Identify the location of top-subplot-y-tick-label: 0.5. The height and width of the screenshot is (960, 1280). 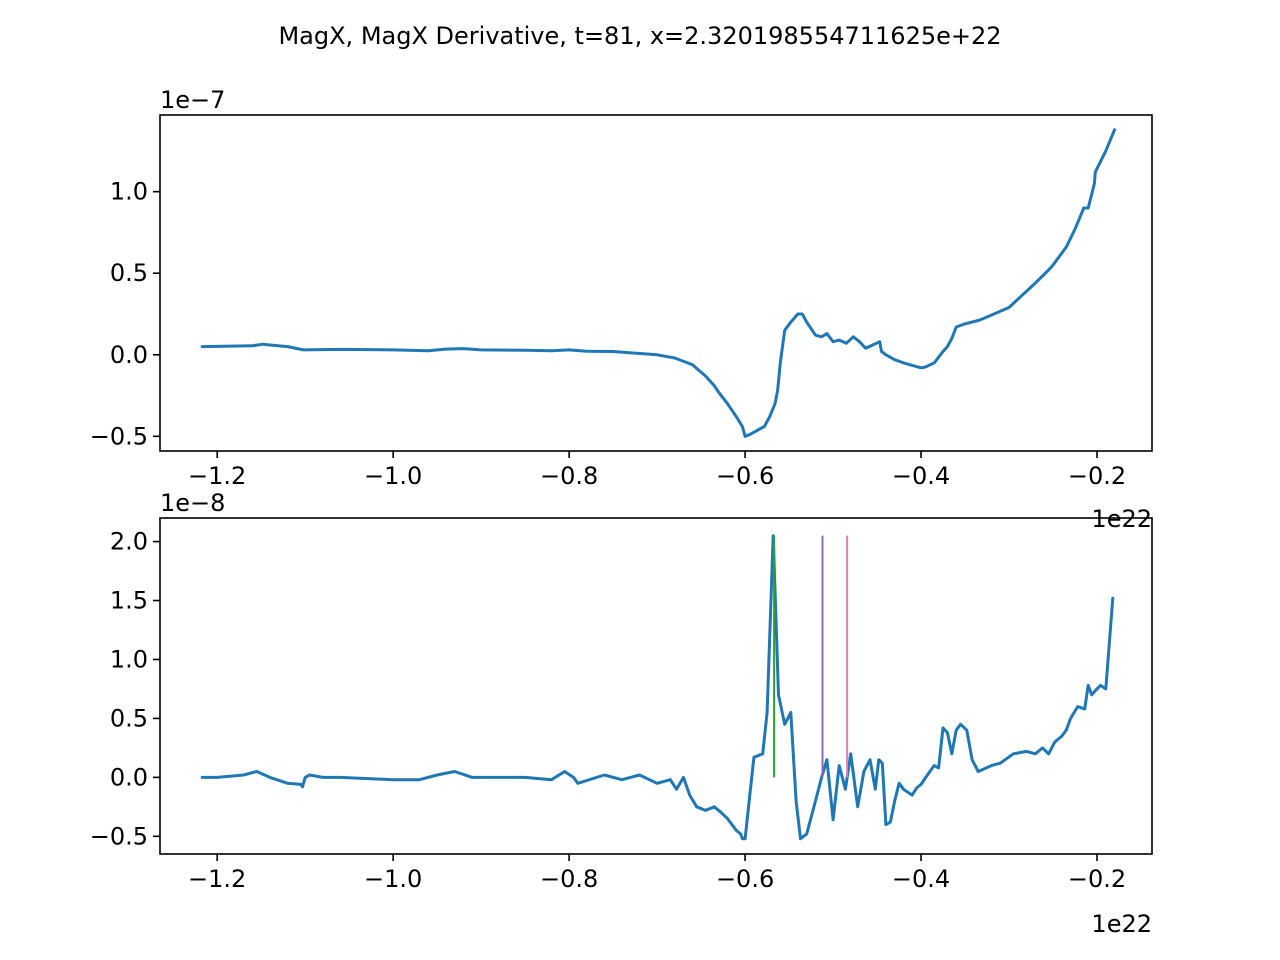
(129, 273).